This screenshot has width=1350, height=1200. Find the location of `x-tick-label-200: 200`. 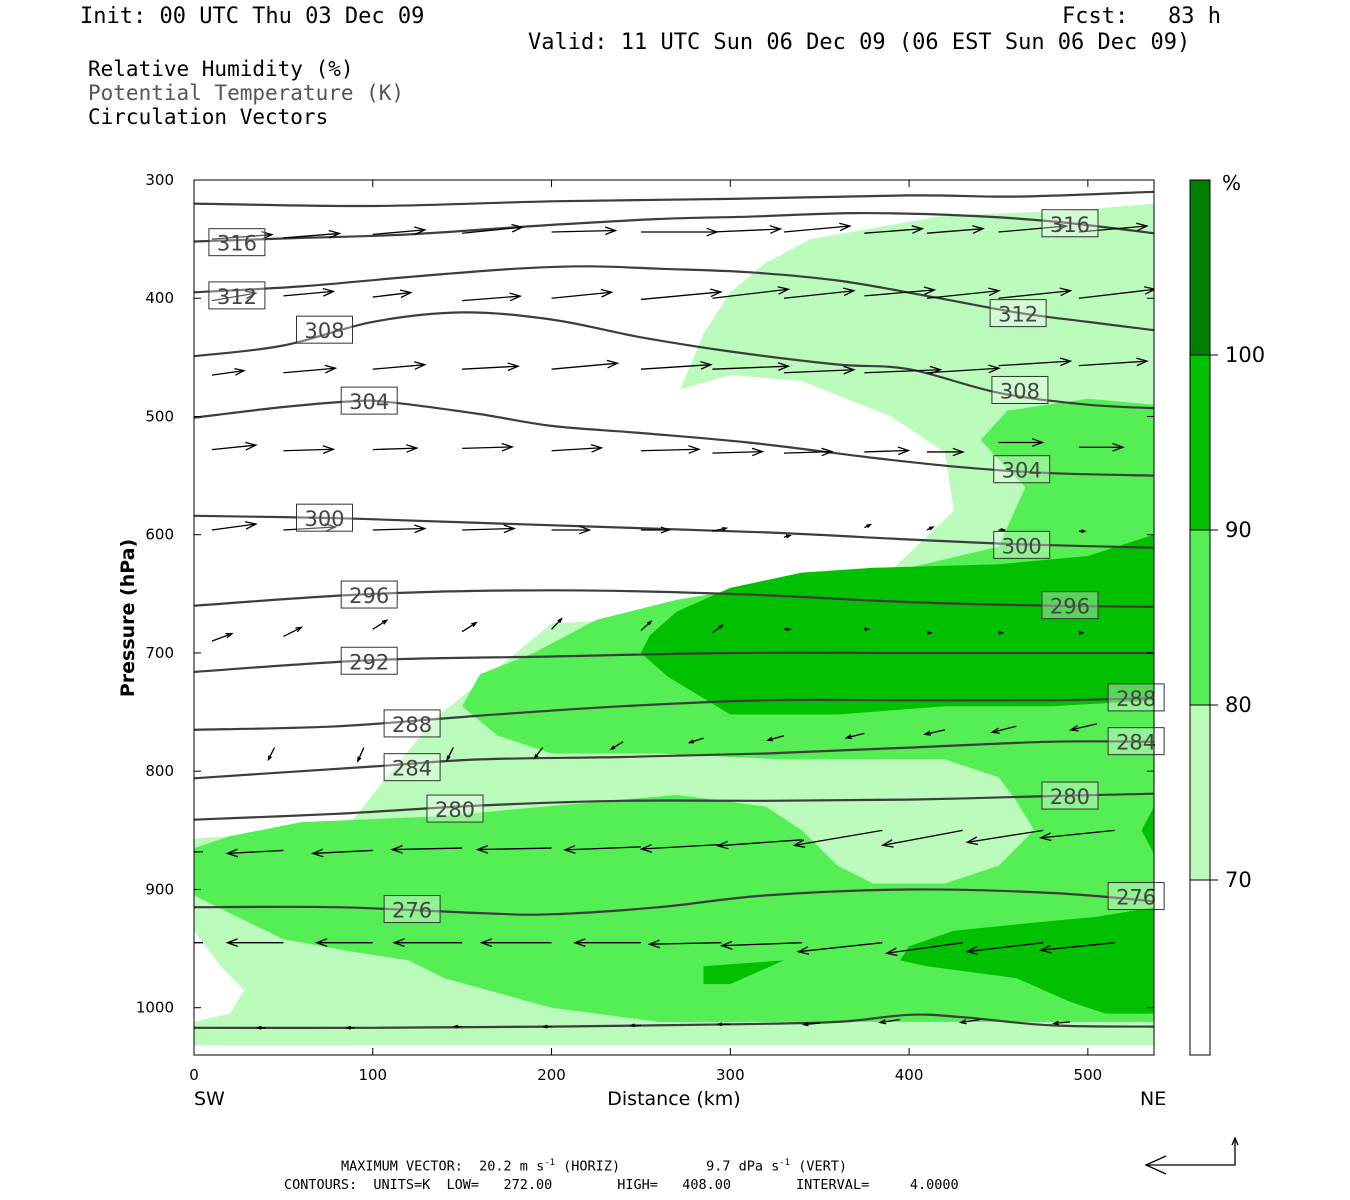

x-tick-label-200: 200 is located at coordinates (551, 1075).